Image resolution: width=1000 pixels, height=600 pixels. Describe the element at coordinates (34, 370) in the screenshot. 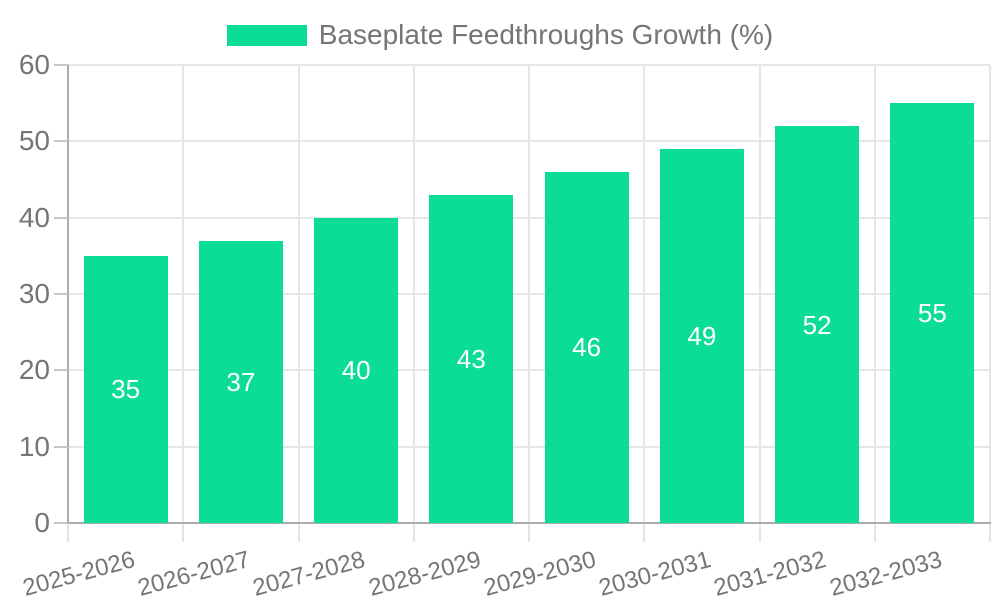

I see `y-tick-label: 20` at that location.